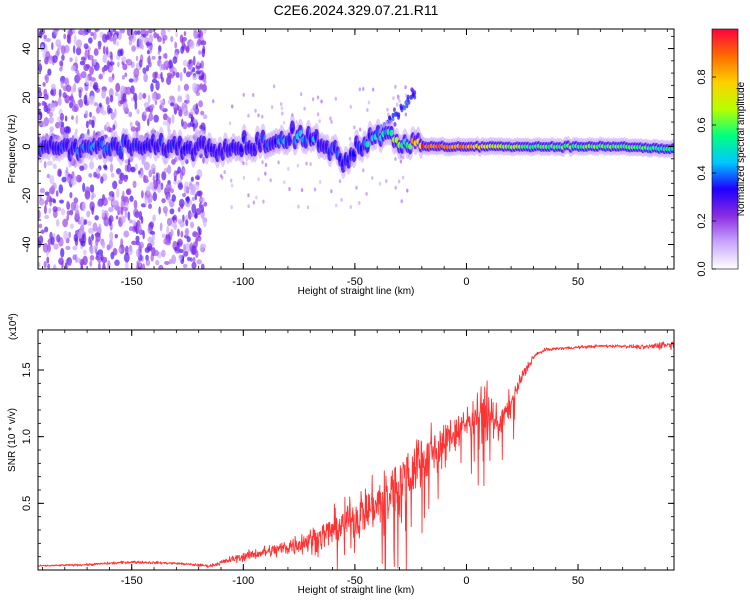 Image resolution: width=750 pixels, height=600 pixels. I want to click on snr-x-tick-label: 50, so click(578, 581).